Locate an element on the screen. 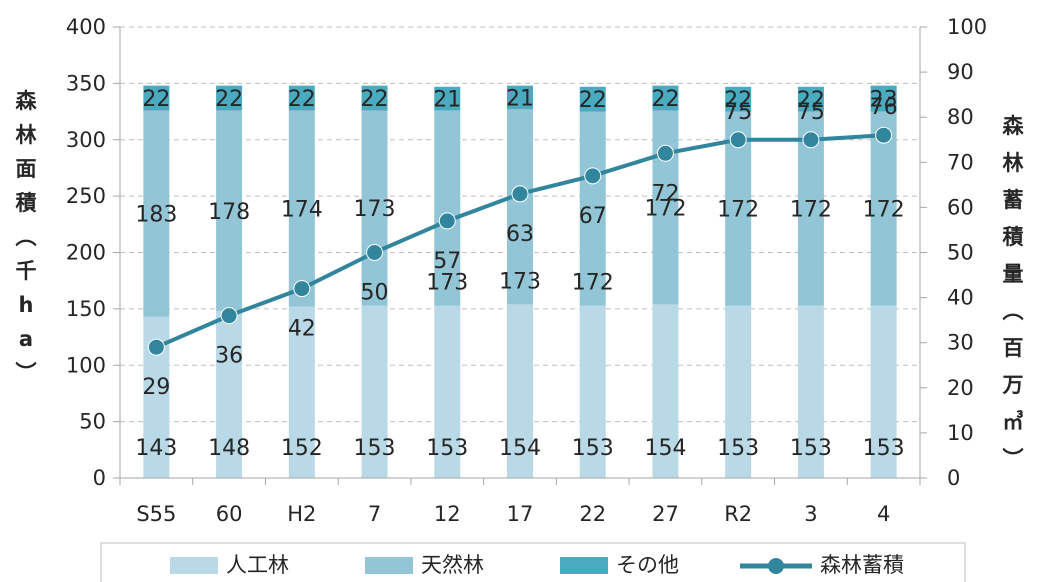  legend-label-forest-stock: 森林蓄積 is located at coordinates (862, 565).